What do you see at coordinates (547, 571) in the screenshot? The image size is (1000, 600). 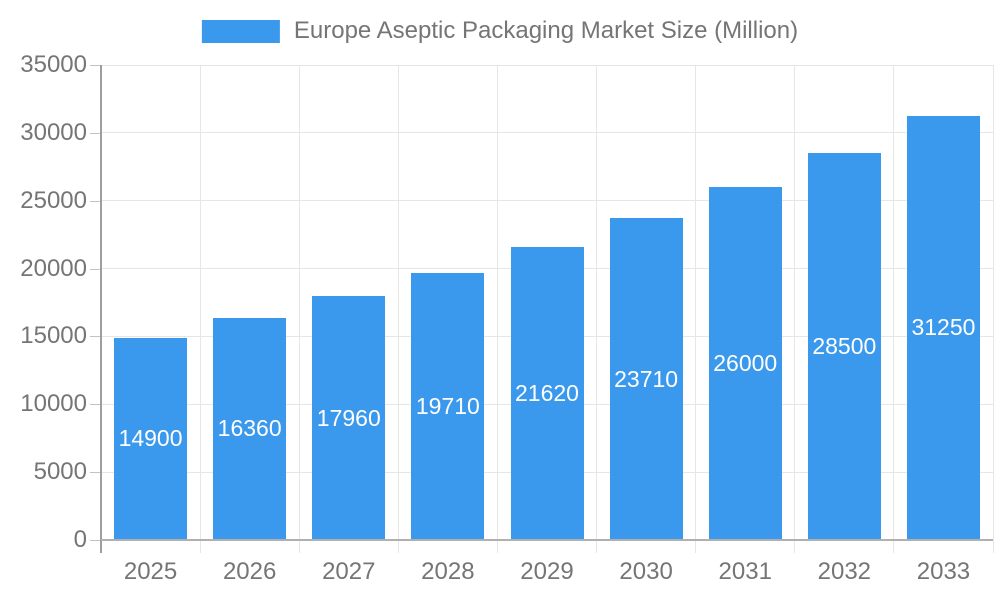 I see `x-tick-label: 2029` at bounding box center [547, 571].